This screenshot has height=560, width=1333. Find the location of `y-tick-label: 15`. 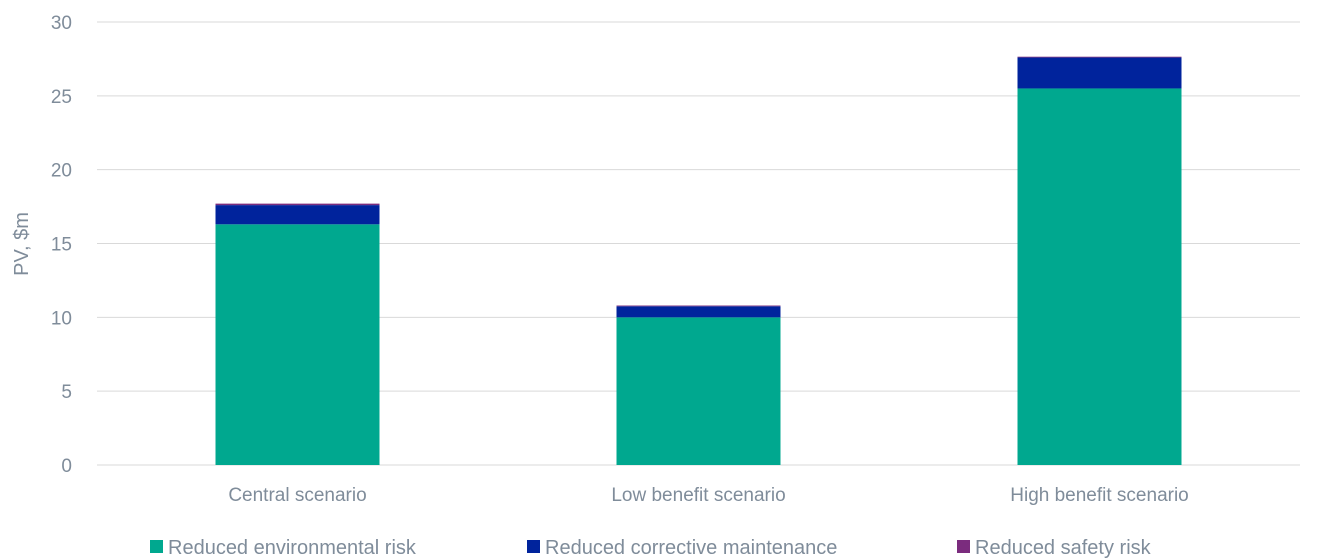

y-tick-label: 15 is located at coordinates (61, 245).